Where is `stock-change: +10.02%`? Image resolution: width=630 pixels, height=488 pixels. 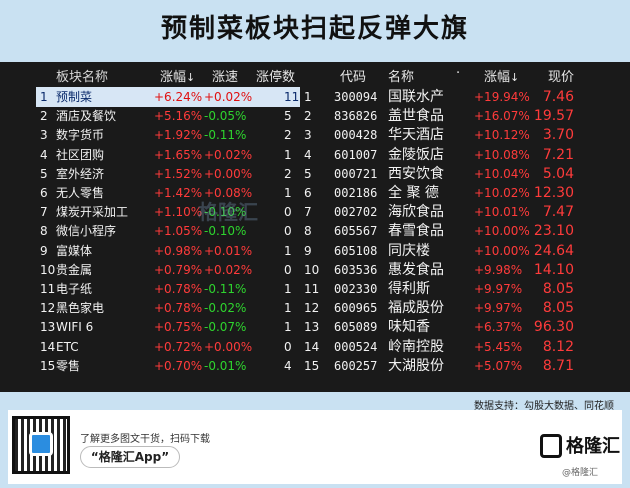
stock-change: +10.02% is located at coordinates (502, 193).